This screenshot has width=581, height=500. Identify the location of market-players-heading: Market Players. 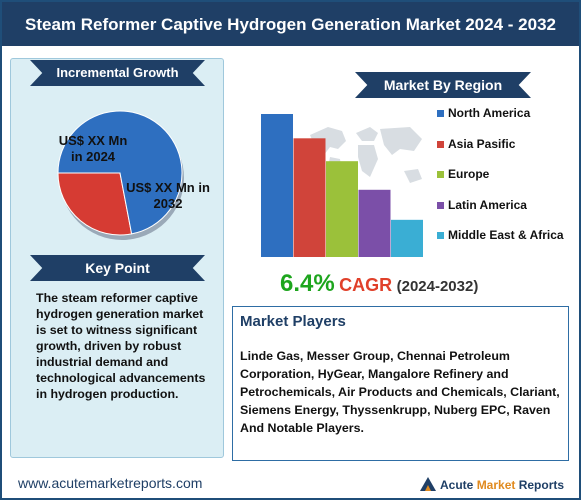
(293, 321).